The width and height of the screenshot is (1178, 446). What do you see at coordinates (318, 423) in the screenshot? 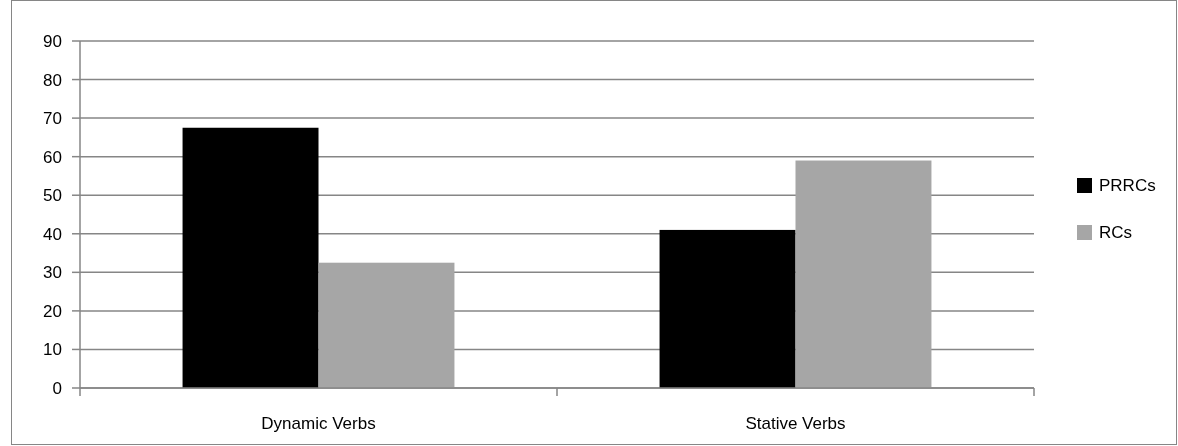
I see `x-tick-label: Dynamic Verbs` at bounding box center [318, 423].